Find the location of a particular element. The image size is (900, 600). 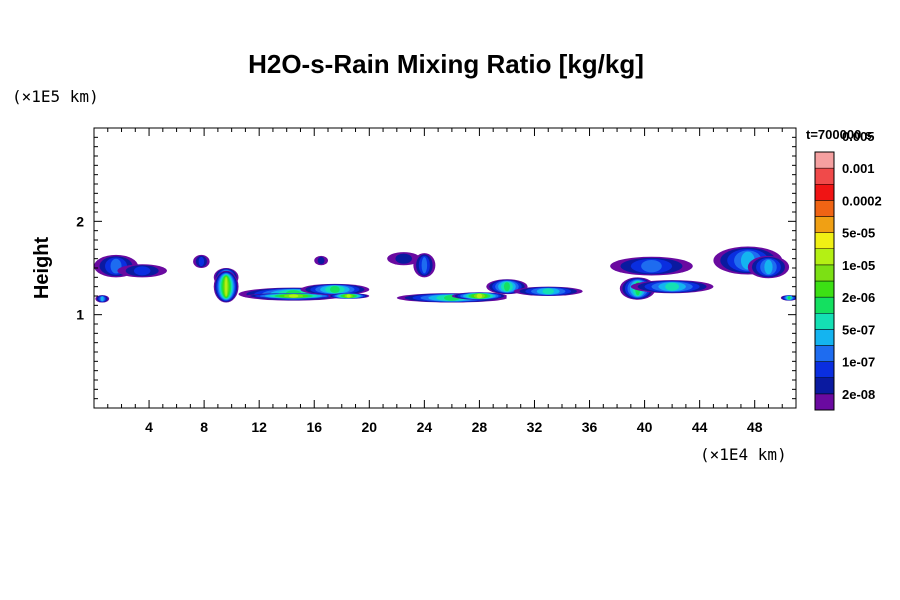

legend-label: 2e-06 is located at coordinates (858, 297).